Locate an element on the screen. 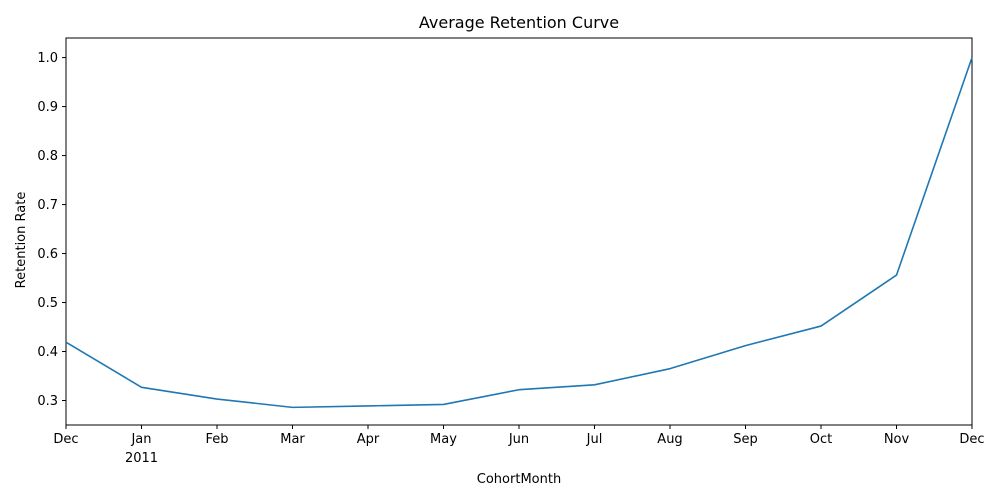 The width and height of the screenshot is (1000, 500). x-tick-label: Jul is located at coordinates (594, 439).